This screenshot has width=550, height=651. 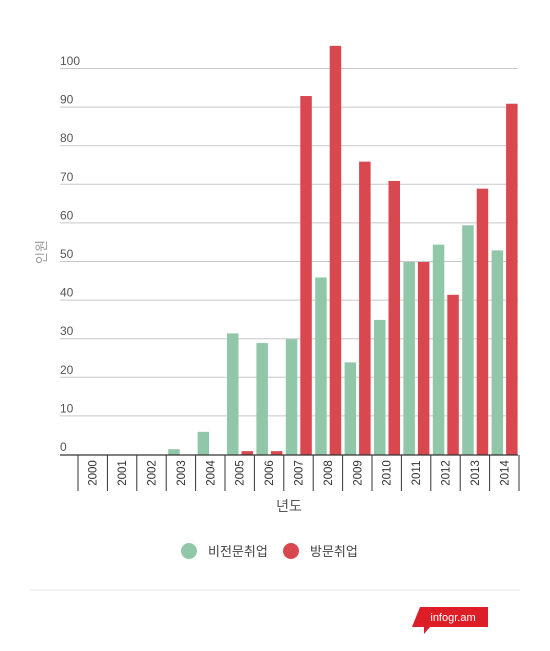 What do you see at coordinates (417, 473) in the screenshot?
I see `x-tick-label: 2011` at bounding box center [417, 473].